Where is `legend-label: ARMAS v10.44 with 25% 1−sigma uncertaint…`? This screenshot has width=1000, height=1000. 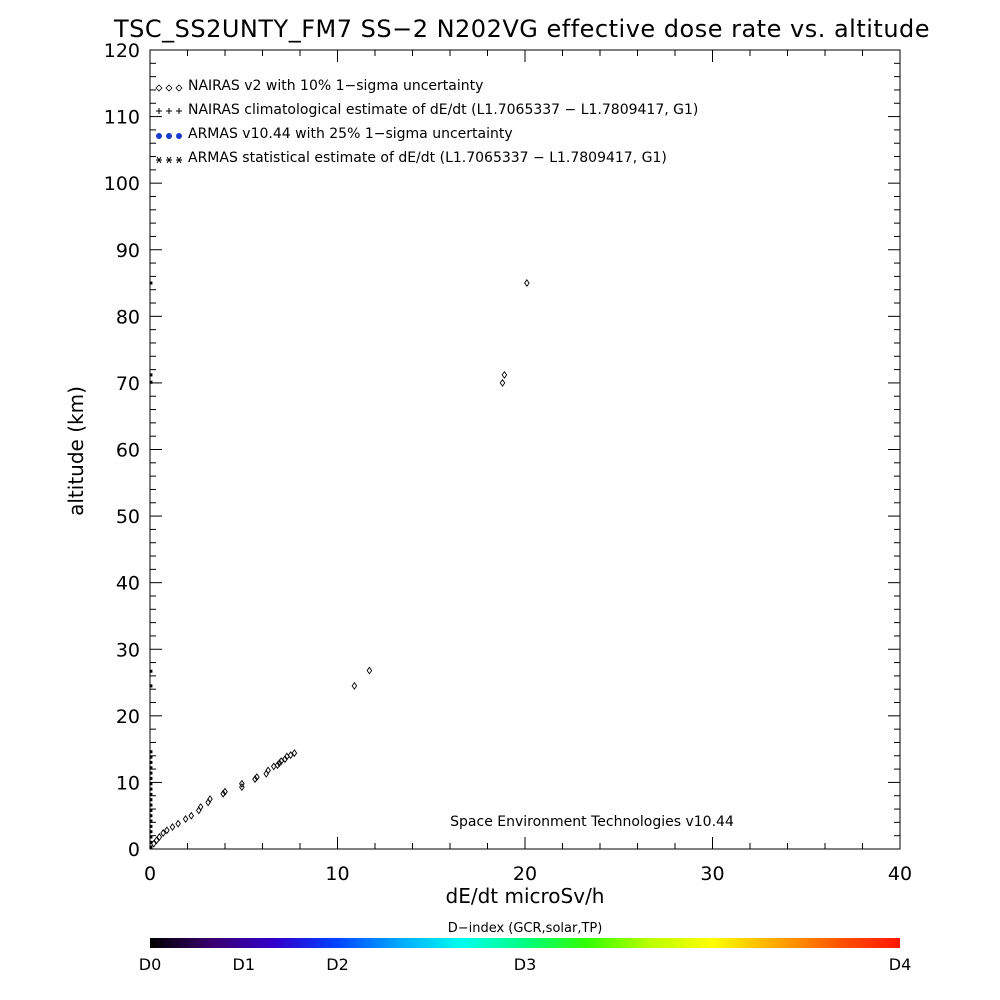 legend-label: ARMAS v10.44 with 25% 1−sigma uncertaint… is located at coordinates (350, 134).